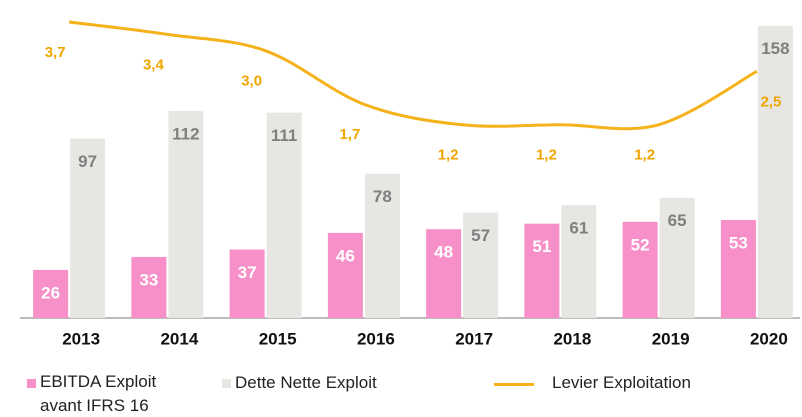 The image size is (802, 417). Describe the element at coordinates (81, 338) in the screenshot. I see `x-tick-label: 2013` at that location.